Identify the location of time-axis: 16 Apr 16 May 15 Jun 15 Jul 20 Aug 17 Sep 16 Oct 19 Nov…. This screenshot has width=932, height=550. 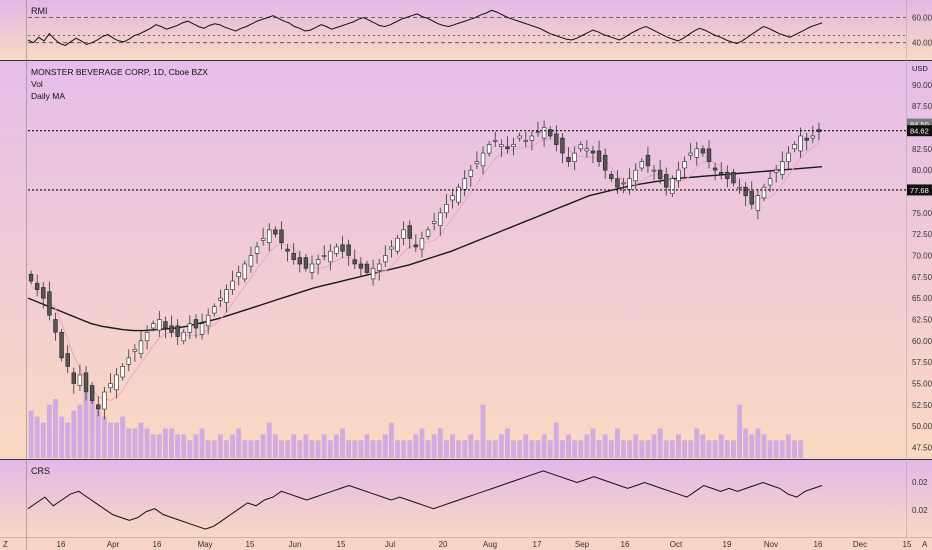
(465, 544).